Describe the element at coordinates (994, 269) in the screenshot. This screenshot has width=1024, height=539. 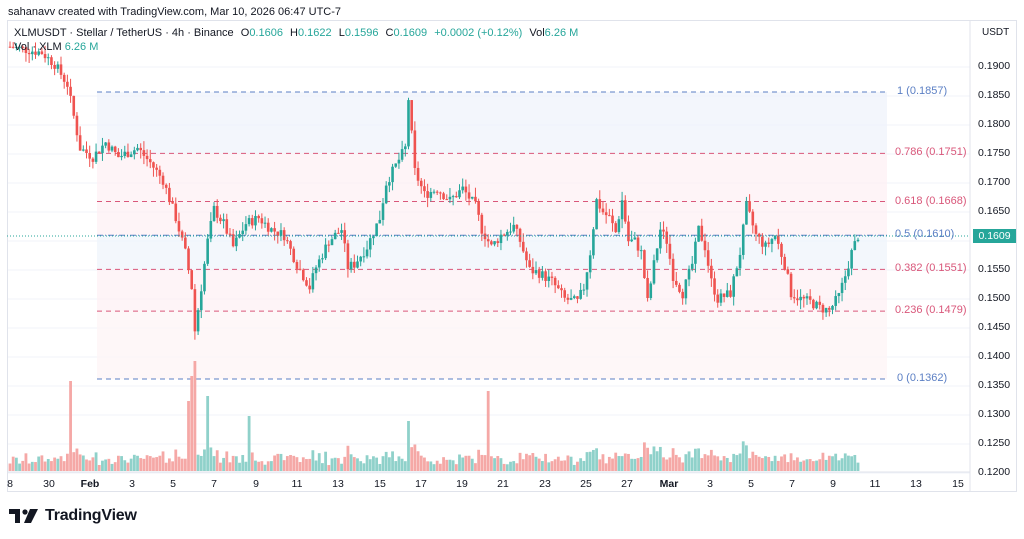
I see `price-tick: 0.1550` at that location.